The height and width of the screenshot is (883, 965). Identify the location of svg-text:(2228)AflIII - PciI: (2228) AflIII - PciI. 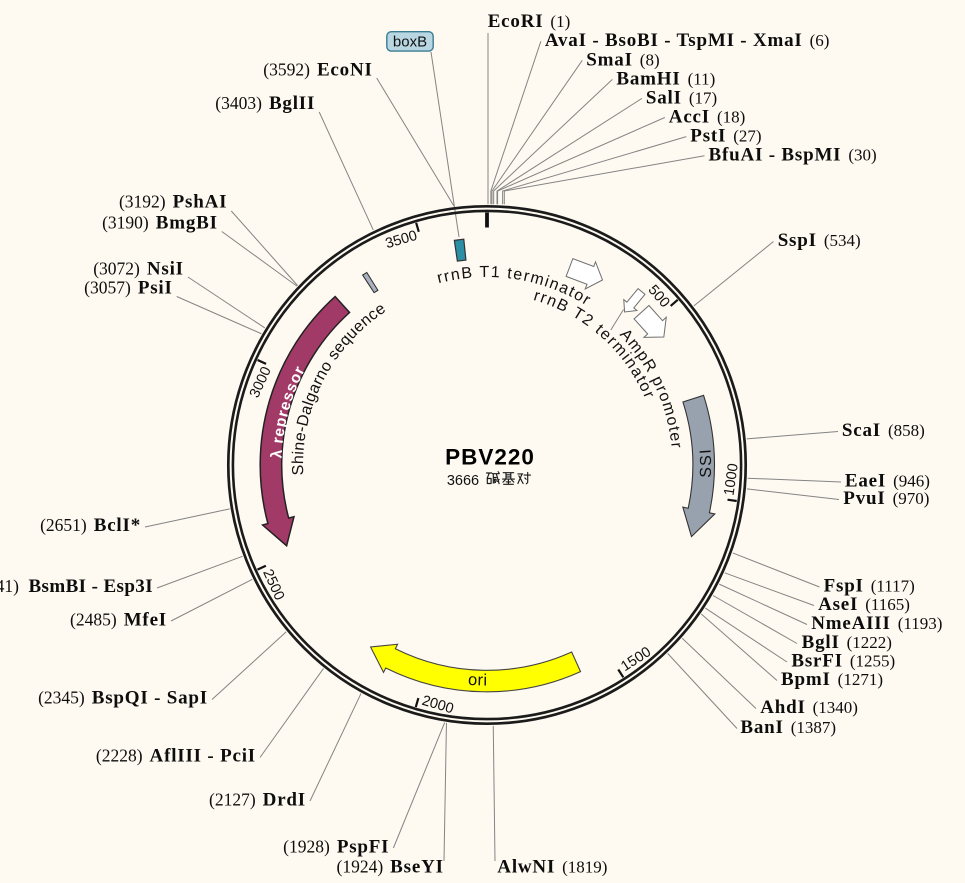
(176, 756).